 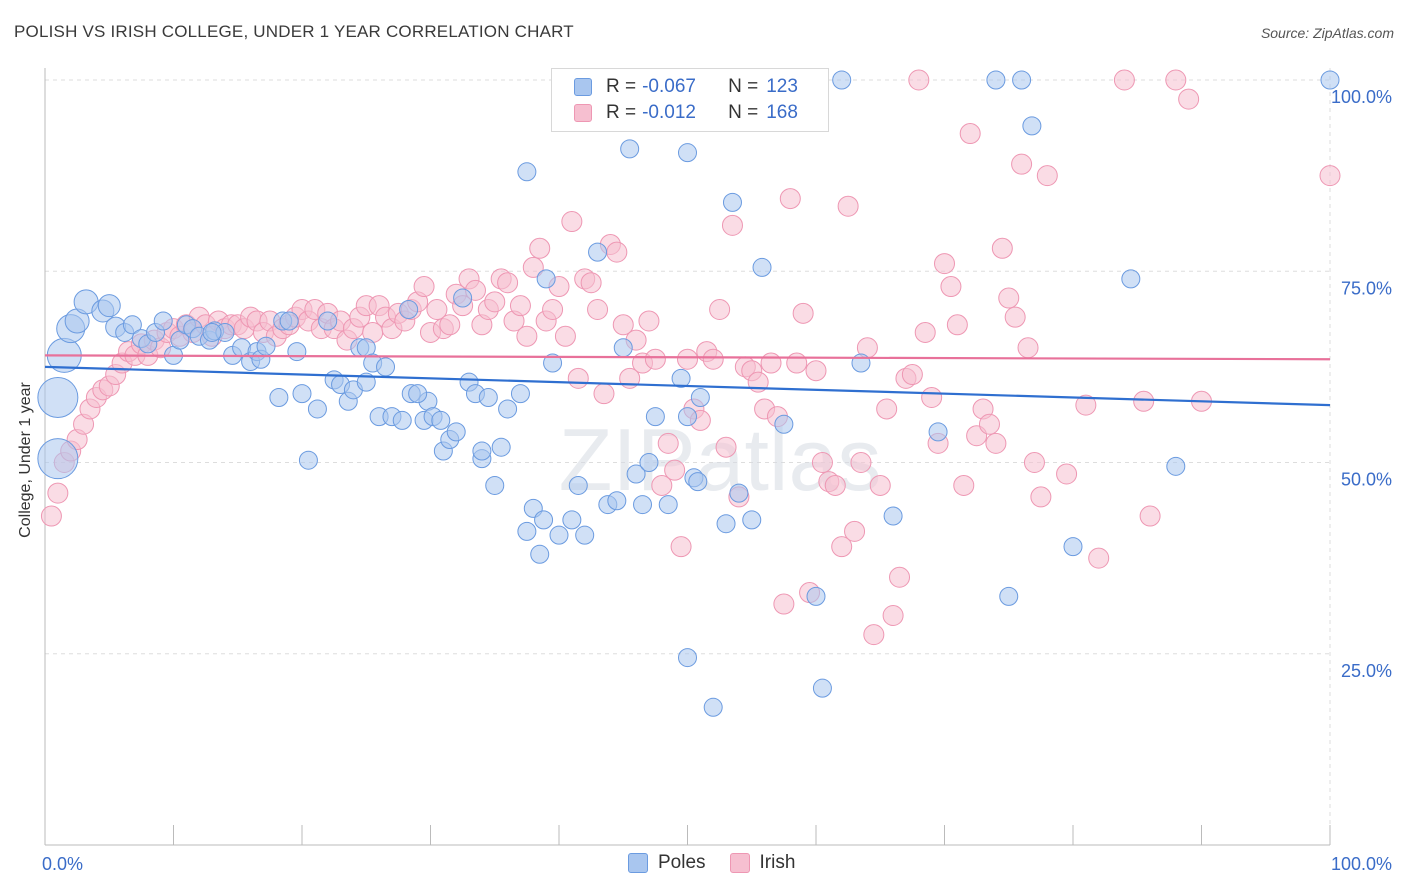 What do you see at coordinates (1361, 97) in the screenshot?
I see `y-tick-label: 100.0%` at bounding box center [1361, 97].